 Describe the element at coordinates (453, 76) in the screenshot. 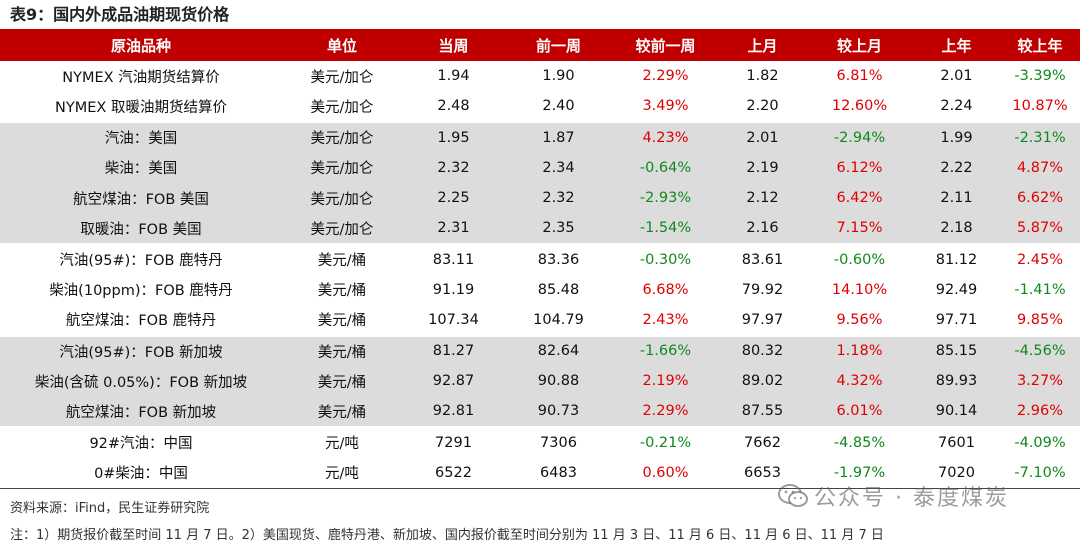

I see `table-cell: 1.94` at that location.